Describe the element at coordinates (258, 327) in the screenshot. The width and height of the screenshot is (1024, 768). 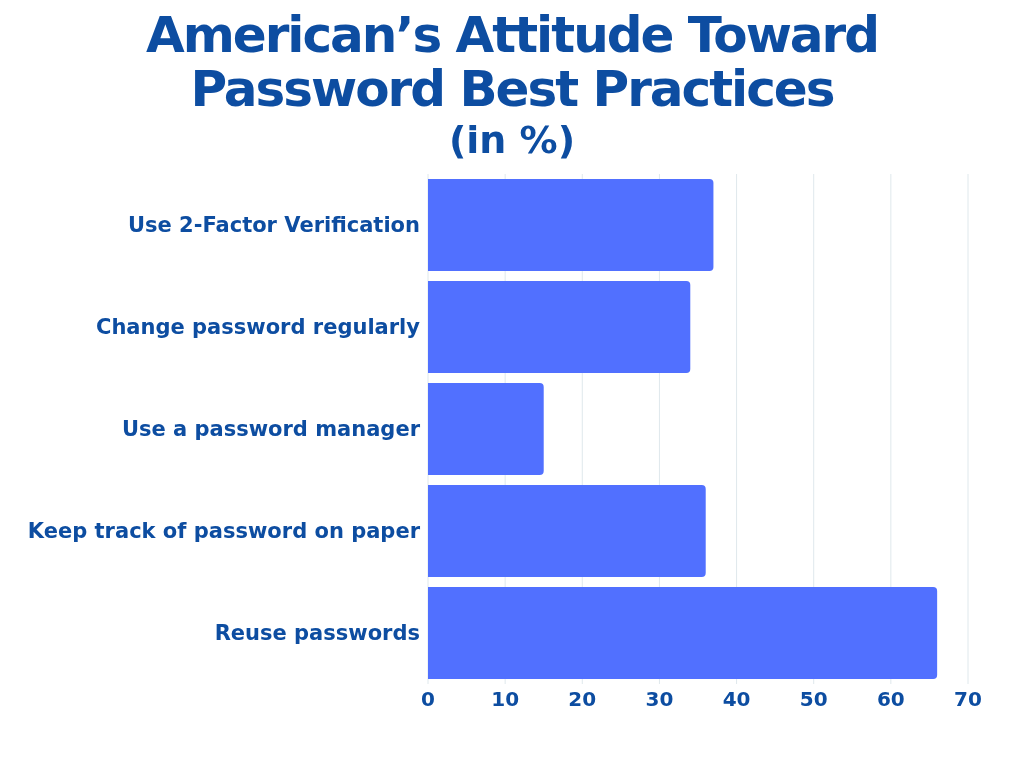
I see `y-tick-label: Change password regularly` at that location.